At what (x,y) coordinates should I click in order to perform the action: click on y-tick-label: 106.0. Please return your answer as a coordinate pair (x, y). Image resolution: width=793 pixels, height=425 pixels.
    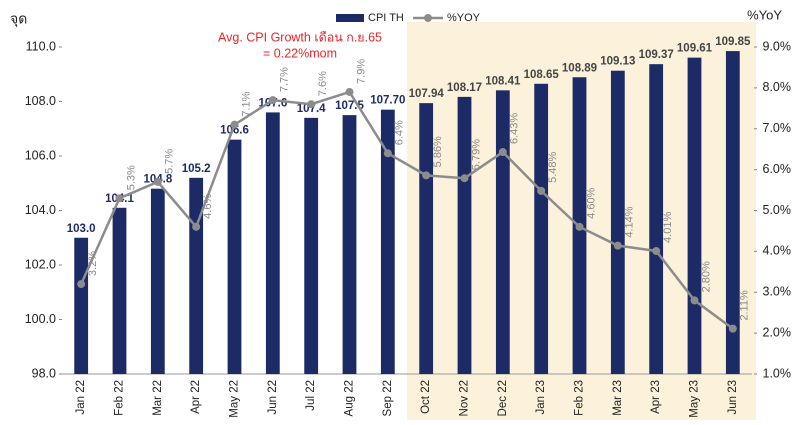
    Looking at the image, I should click on (40, 155).